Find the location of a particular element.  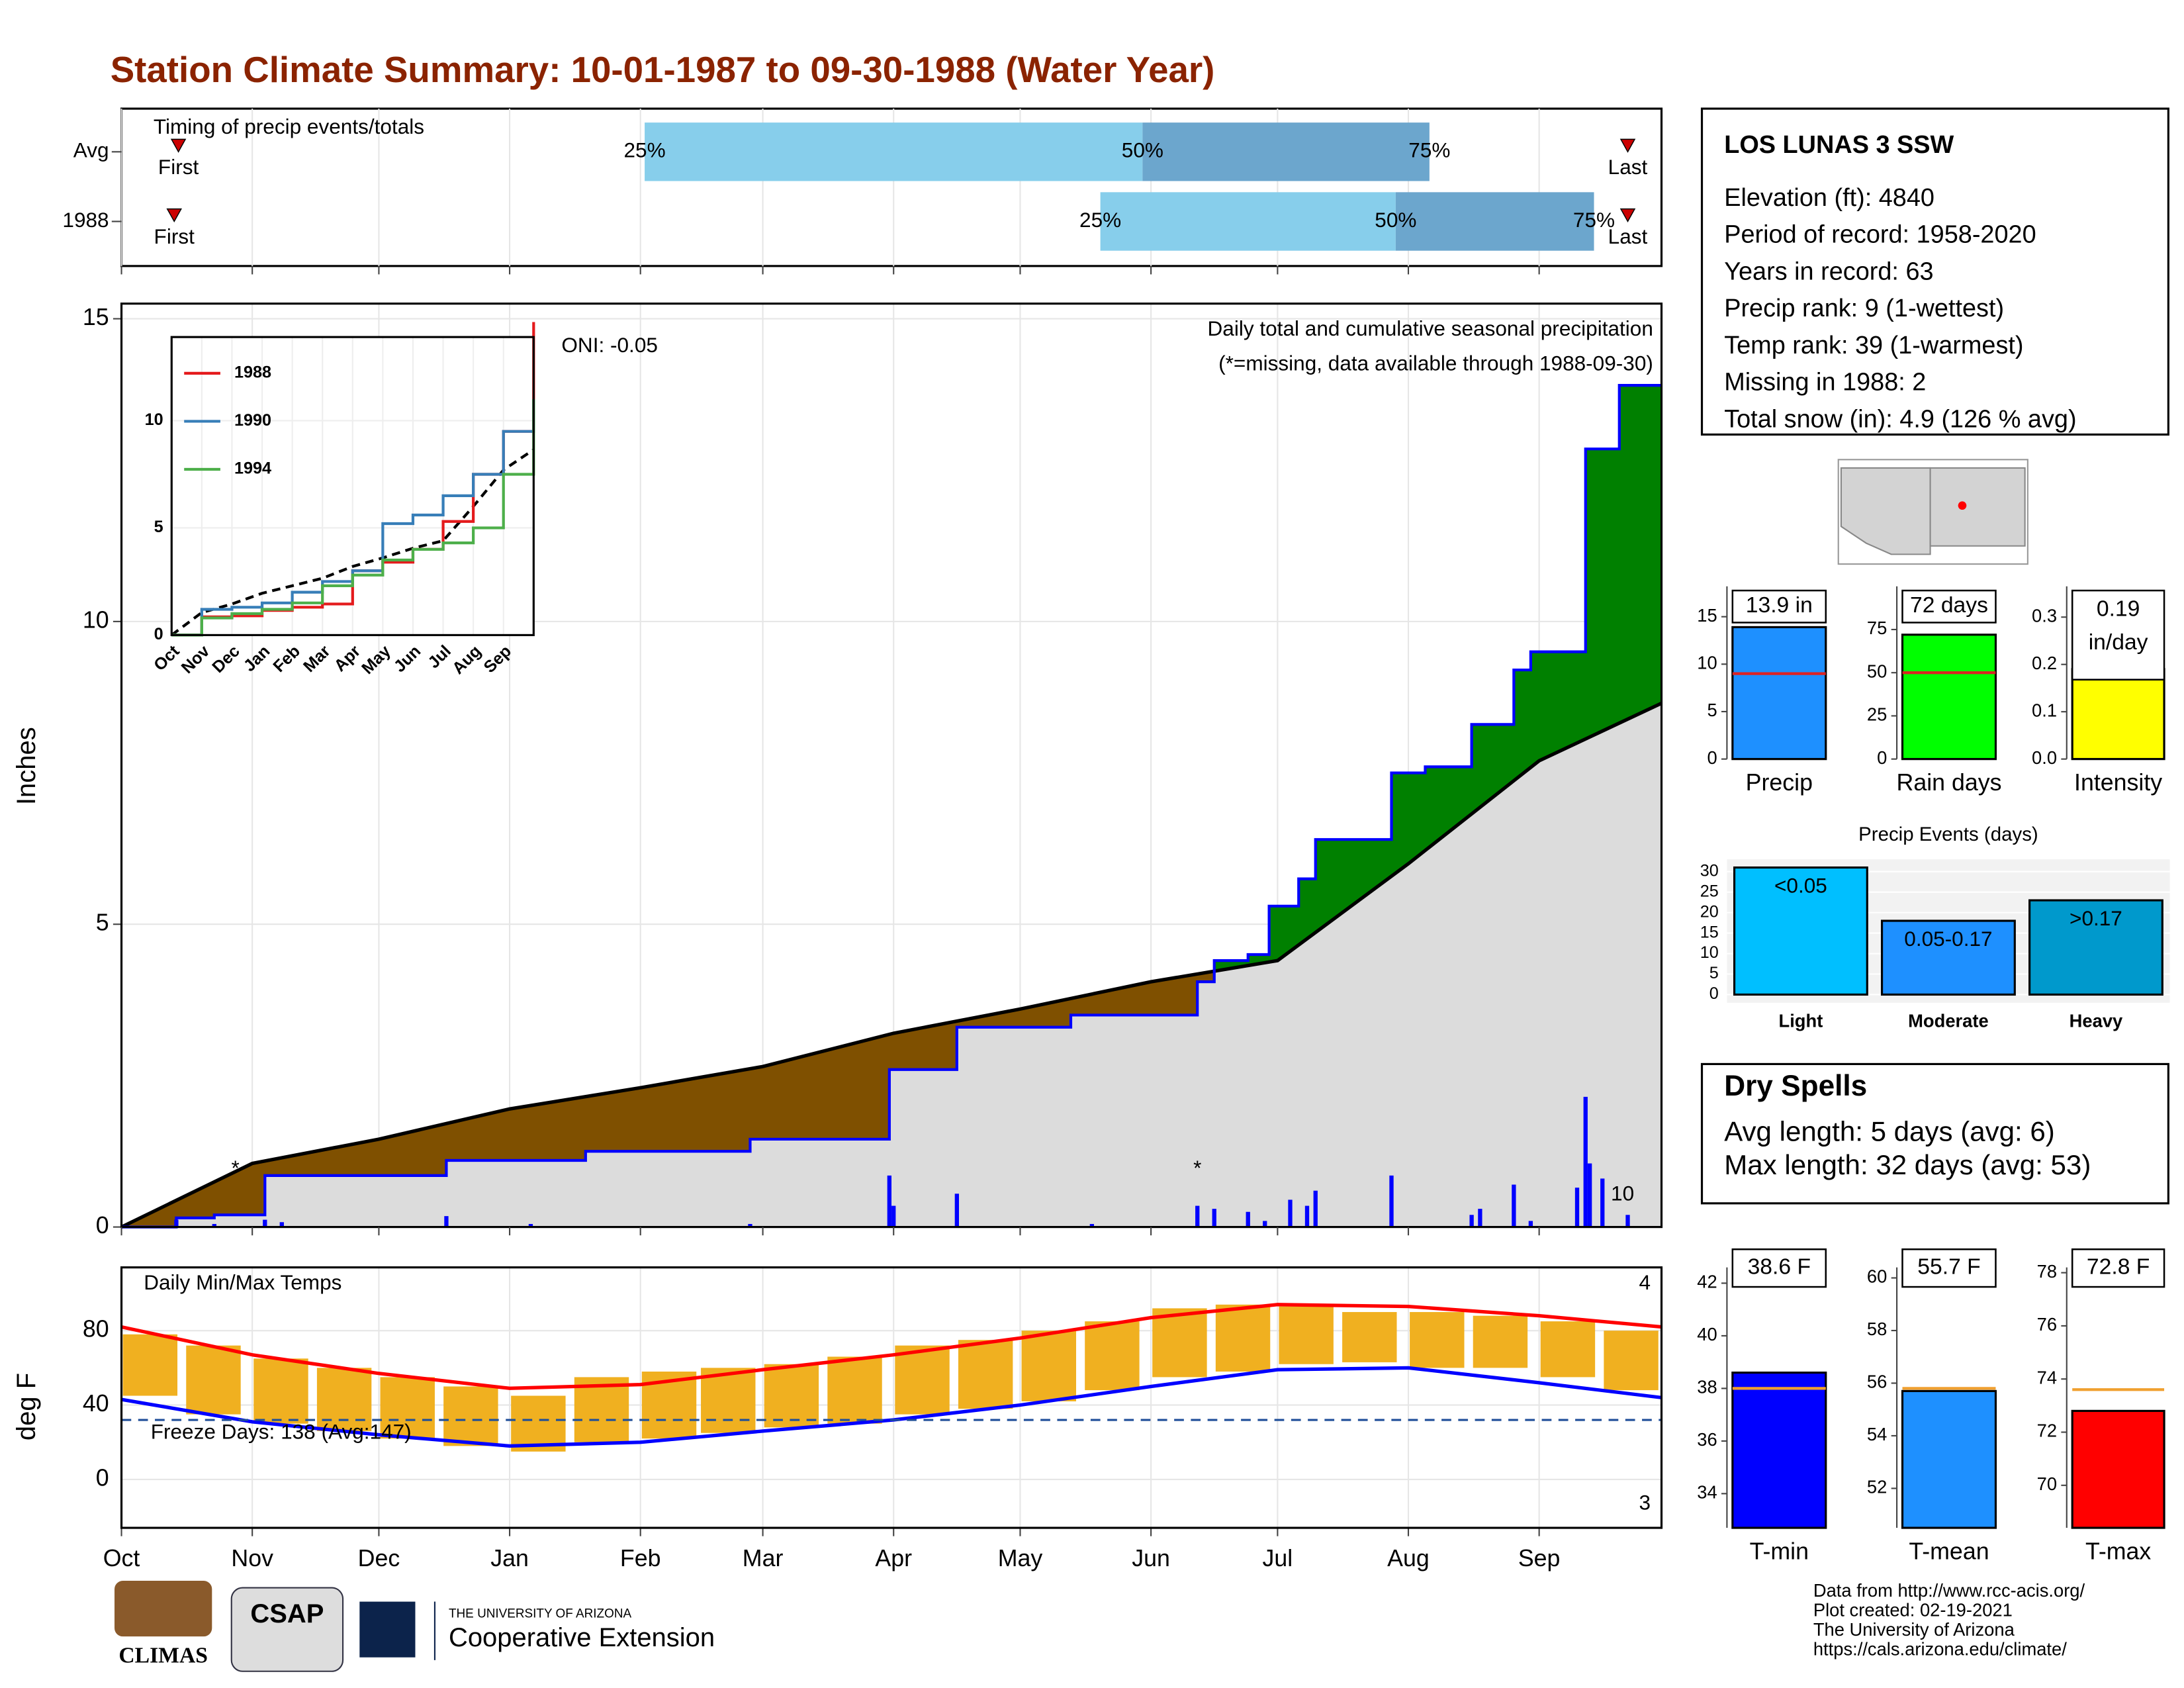

normal-max is located at coordinates (891, 1346).